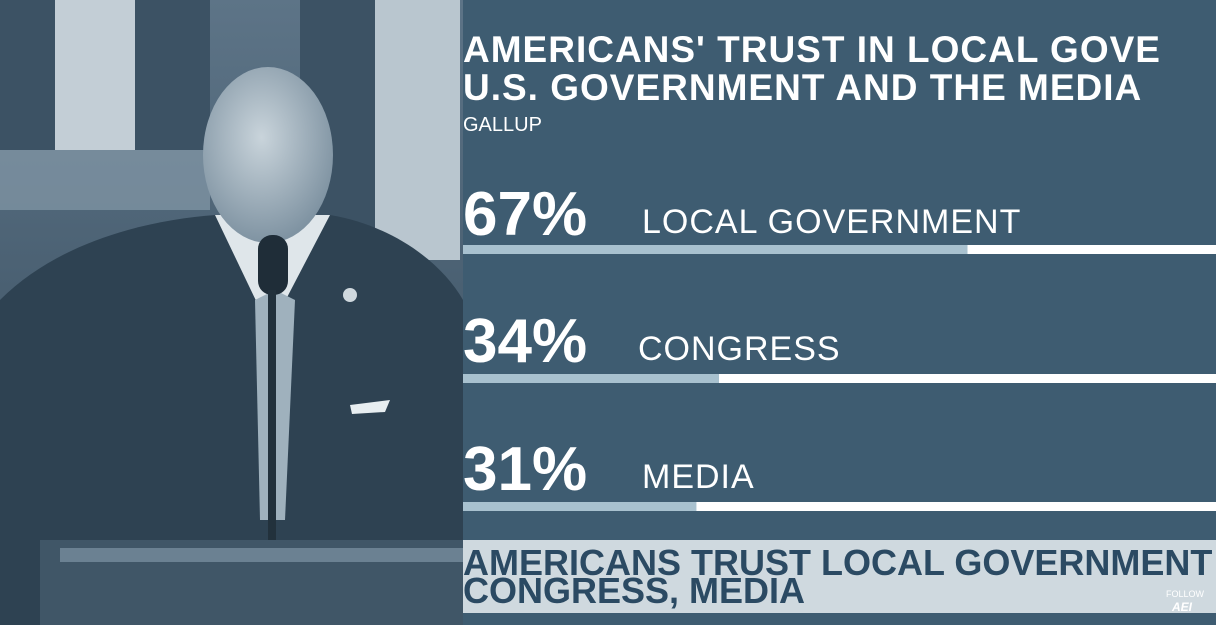 This screenshot has width=1216, height=625. Describe the element at coordinates (634, 590) in the screenshot. I see `caption-line: CONGRESS, MEDIA` at that location.